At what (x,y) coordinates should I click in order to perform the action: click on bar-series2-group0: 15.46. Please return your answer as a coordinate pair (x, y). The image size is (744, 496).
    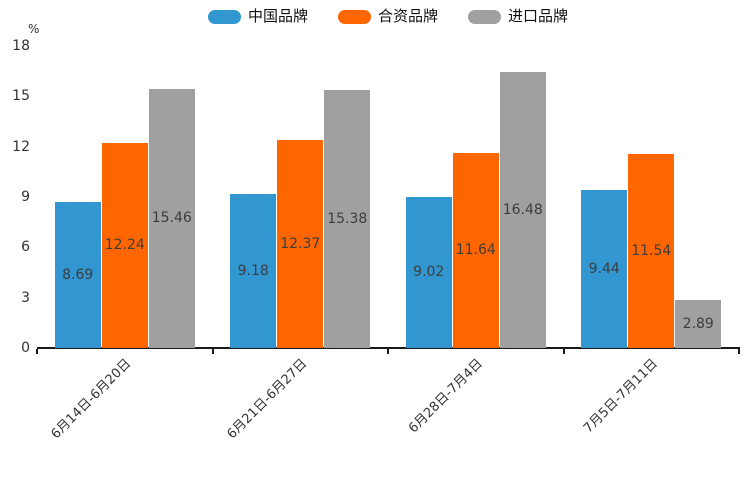
    Looking at the image, I should click on (171, 218).